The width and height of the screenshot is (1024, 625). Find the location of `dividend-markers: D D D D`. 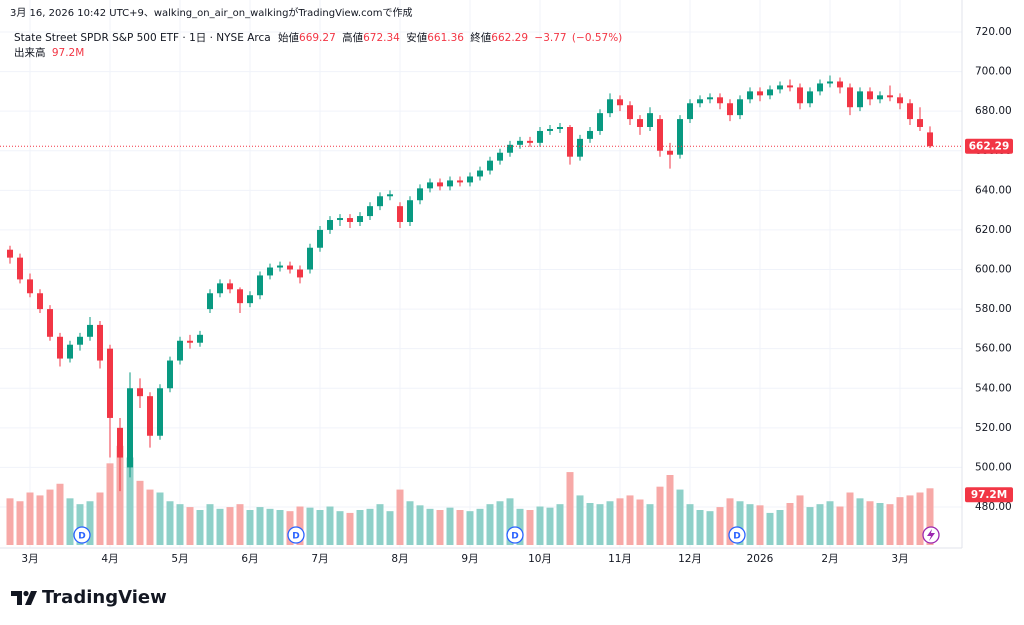

dividend-markers: D D D D is located at coordinates (506, 535).